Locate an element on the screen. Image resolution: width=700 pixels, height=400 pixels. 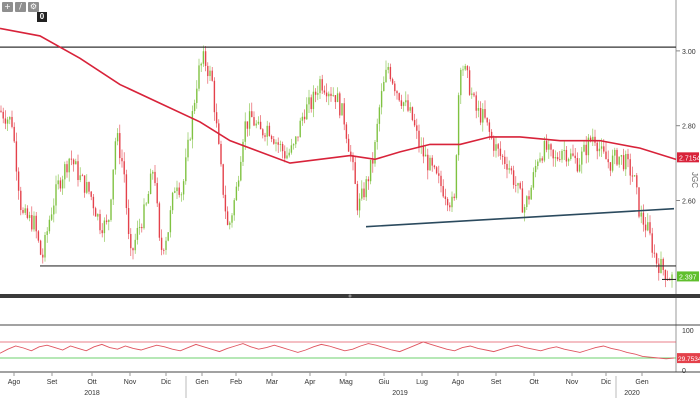
month-label: Gen is located at coordinates (641, 382).